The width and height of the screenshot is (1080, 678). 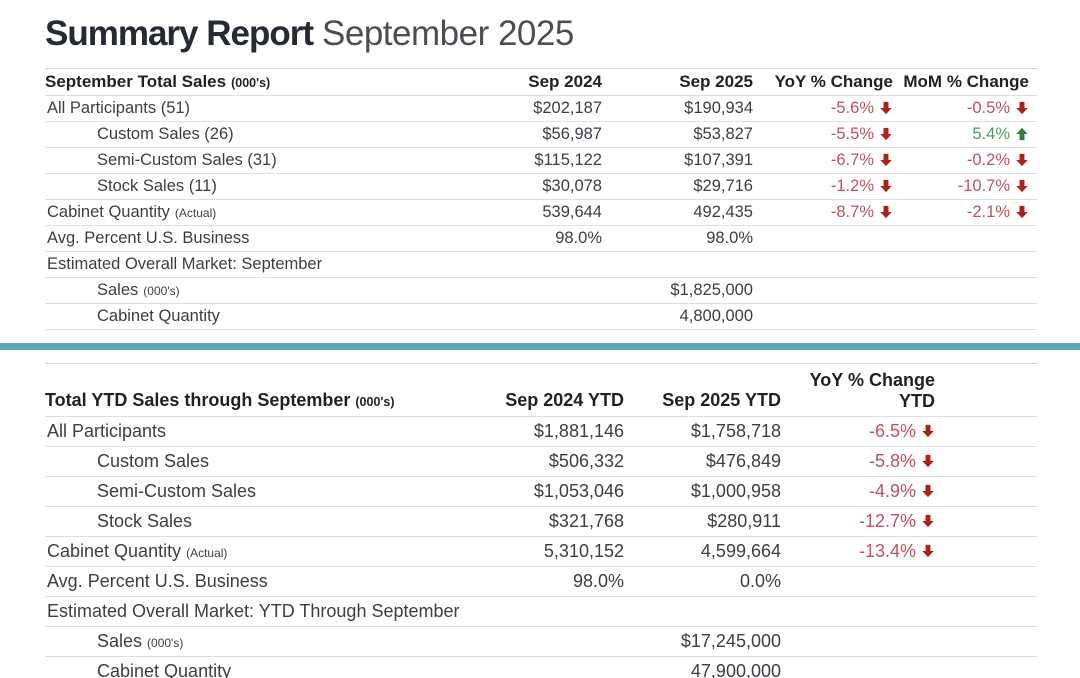 I want to click on cell-value: $190,934, so click(x=718, y=107).